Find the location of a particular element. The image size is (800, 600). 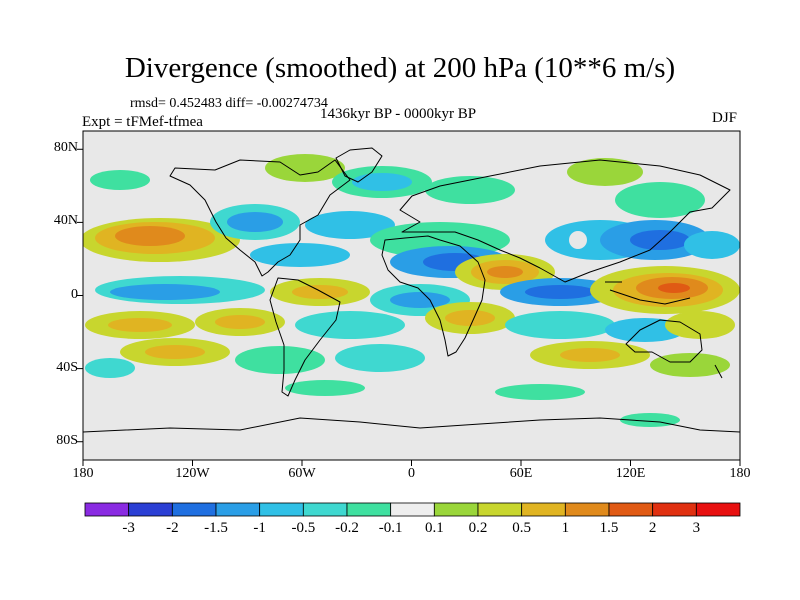

lat-label: 40N is located at coordinates (65, 221).